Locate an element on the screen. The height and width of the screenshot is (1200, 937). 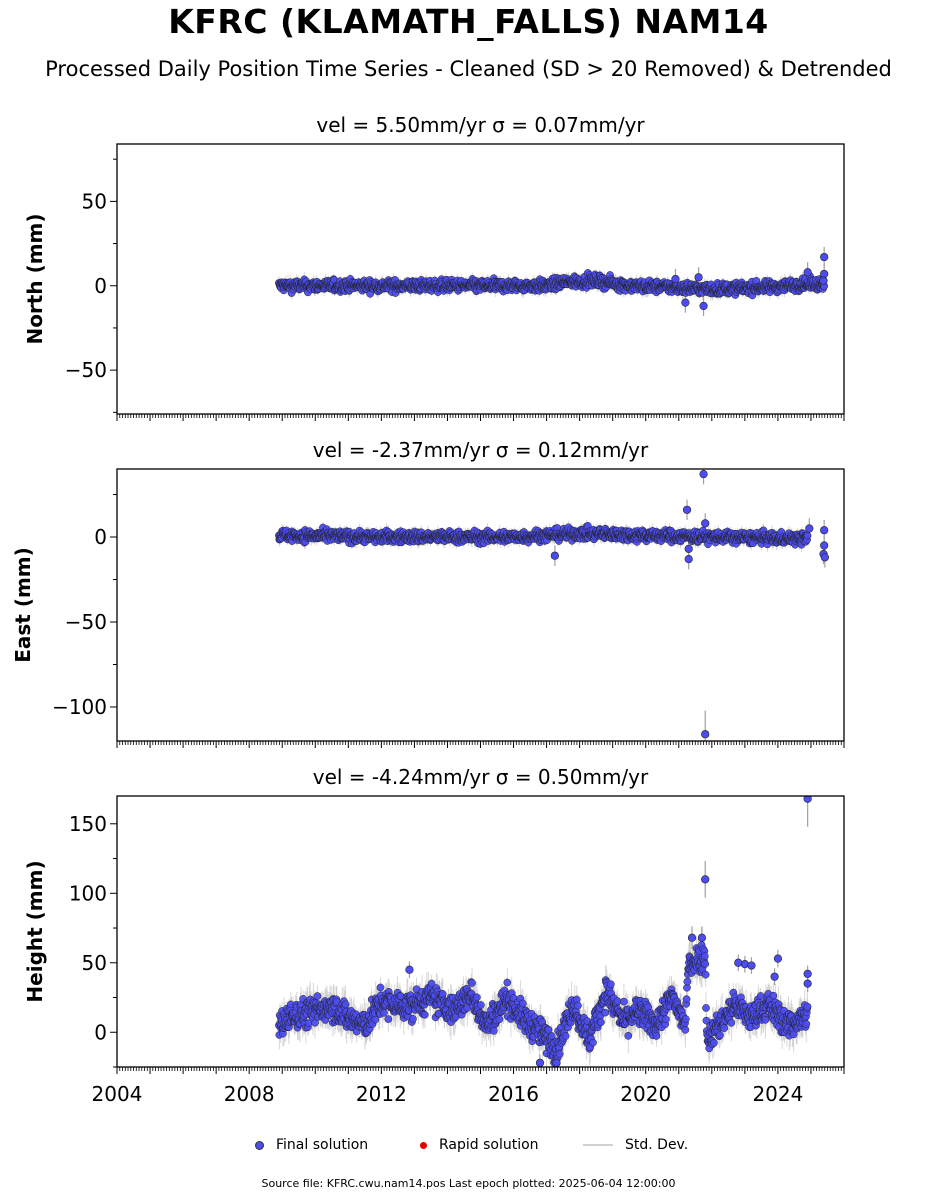
y-axis-label: East (mm) is located at coordinates (23, 605).